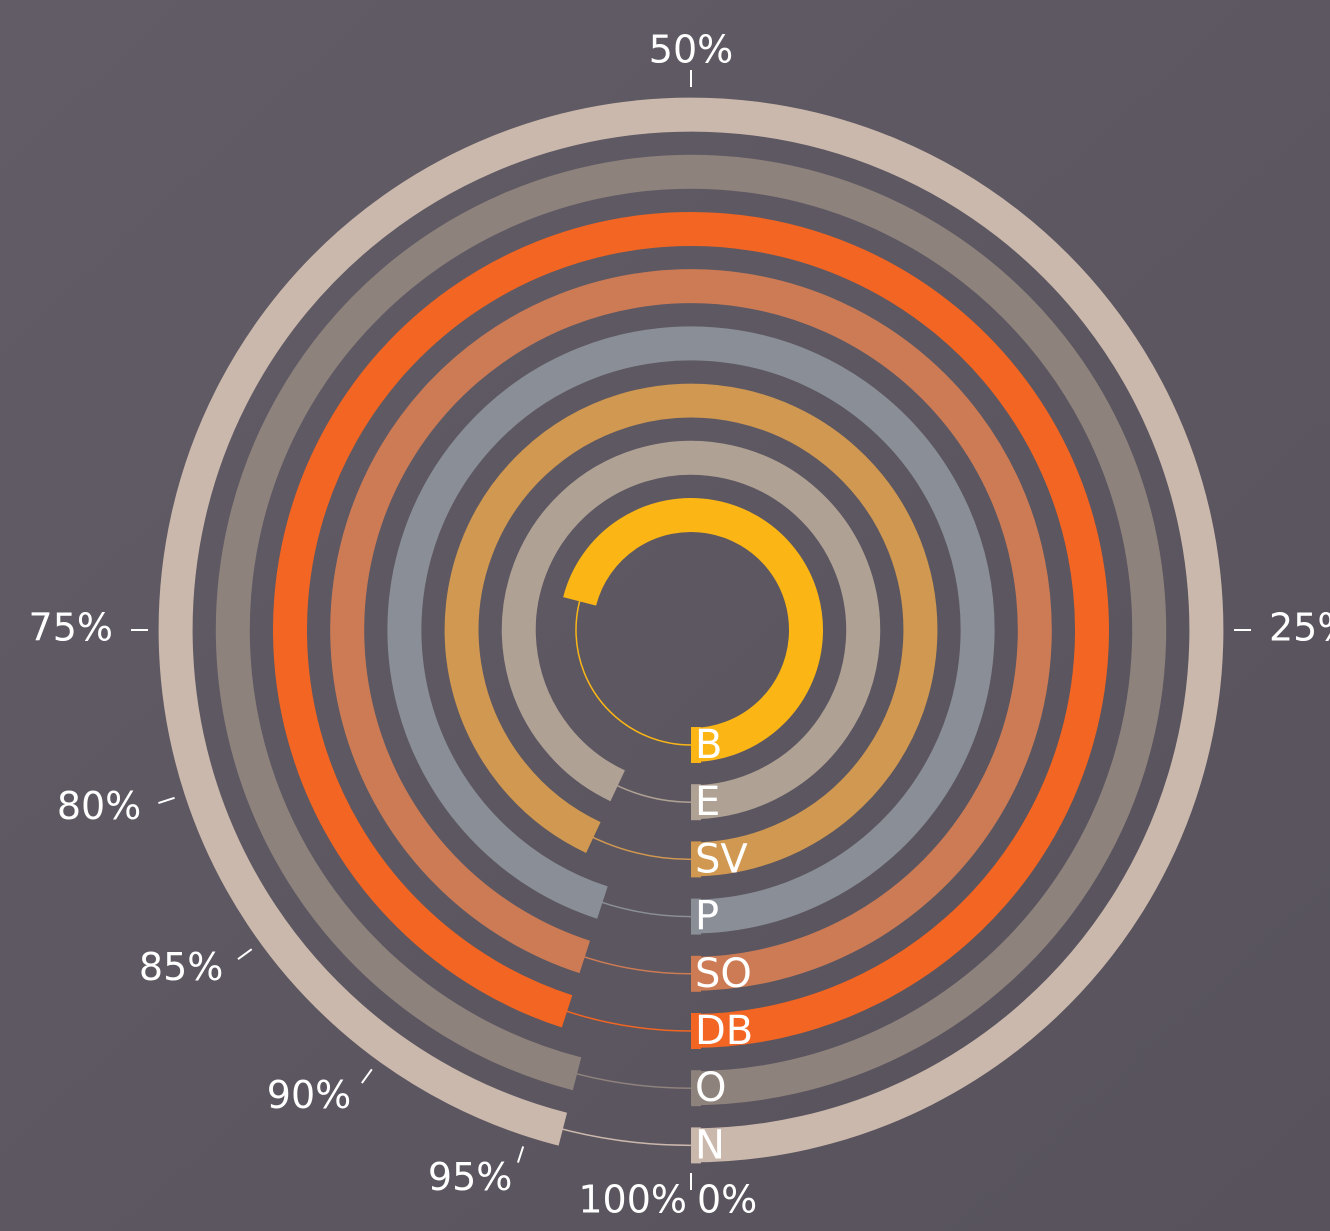 This screenshot has width=1330, height=1231. Describe the element at coordinates (71, 628) in the screenshot. I see `tick-label: 75%` at that location.